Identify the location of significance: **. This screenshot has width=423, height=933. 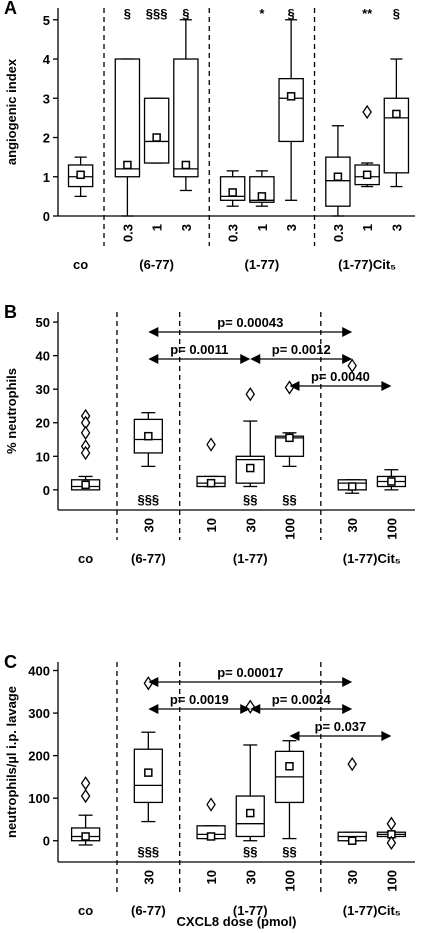
(367, 13).